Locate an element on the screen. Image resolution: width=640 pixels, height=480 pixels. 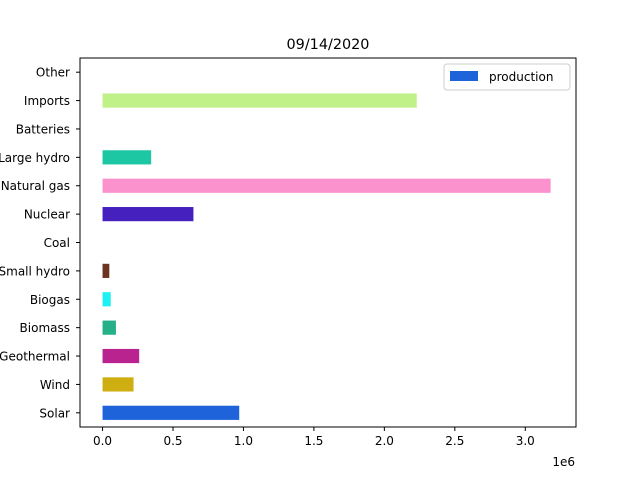
x-tick-label: 0.0 is located at coordinates (102, 441).